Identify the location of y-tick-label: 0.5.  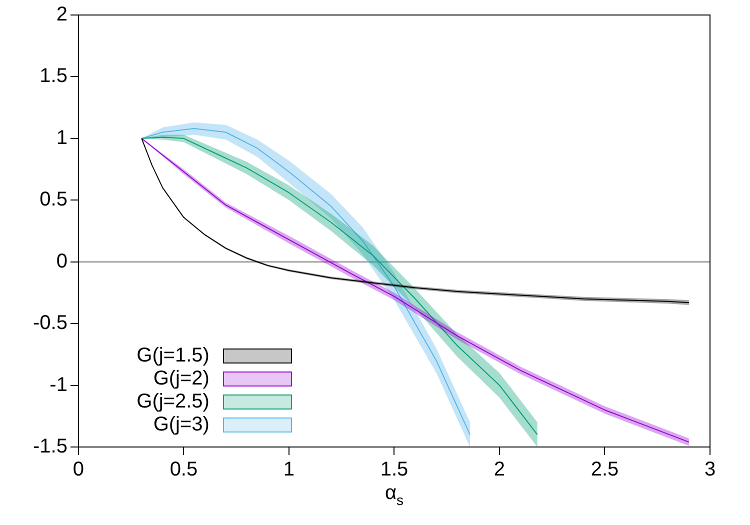
(54, 199).